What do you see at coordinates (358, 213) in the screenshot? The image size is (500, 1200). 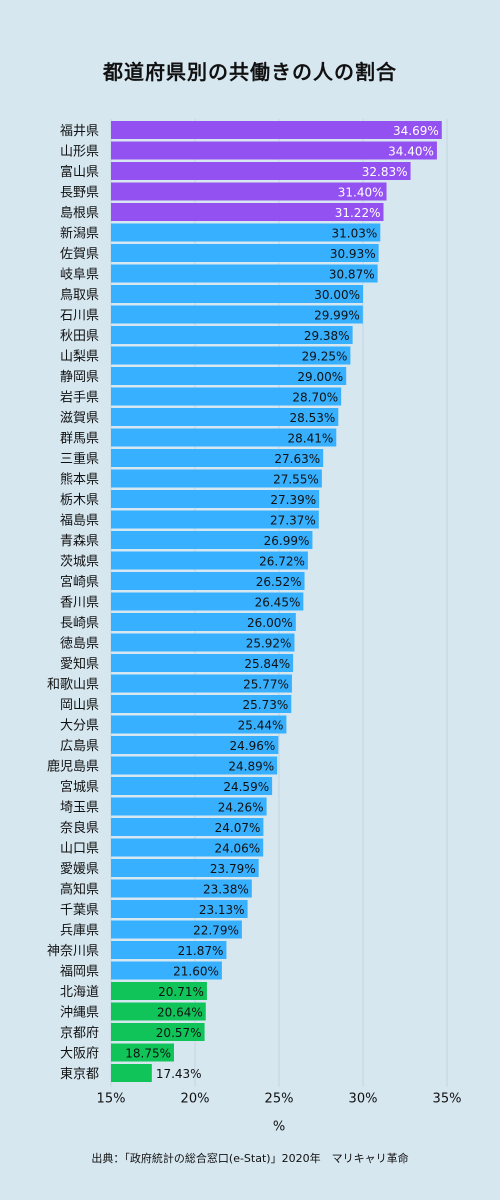 I see `value-label: 31.22%` at bounding box center [358, 213].